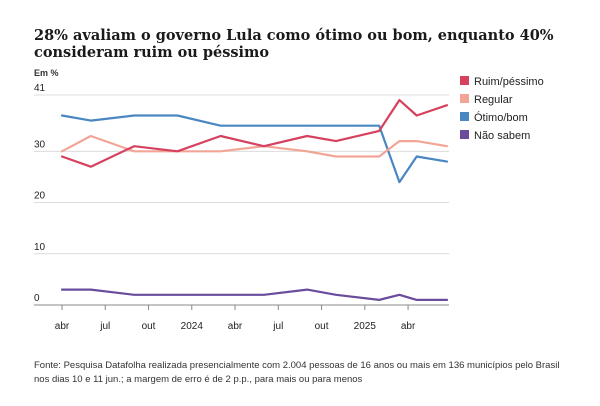 This screenshot has width=600, height=406. Describe the element at coordinates (235, 318) in the screenshot. I see `x-axis-ticks: abr jul out 2024 abr jul out 2025 abr` at that location.